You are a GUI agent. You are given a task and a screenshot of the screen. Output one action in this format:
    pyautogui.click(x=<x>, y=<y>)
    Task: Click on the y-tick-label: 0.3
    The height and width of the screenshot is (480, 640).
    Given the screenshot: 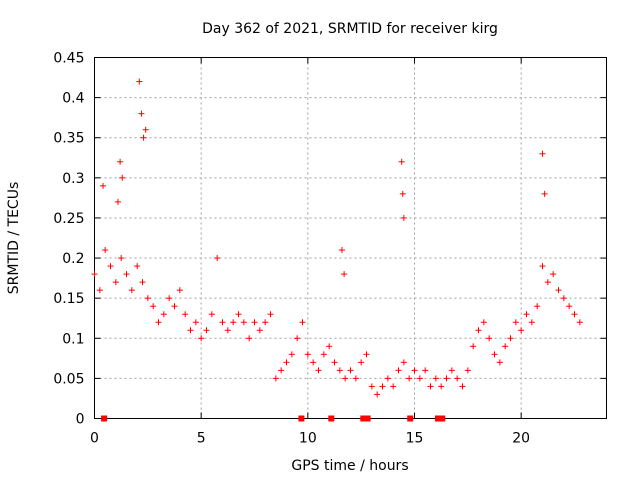 What is the action you would take?
    pyautogui.click(x=73, y=179)
    